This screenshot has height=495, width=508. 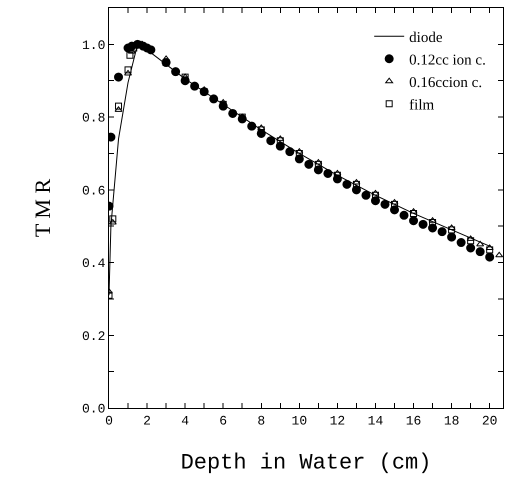 I want to click on legend-label: diode, so click(x=426, y=38).